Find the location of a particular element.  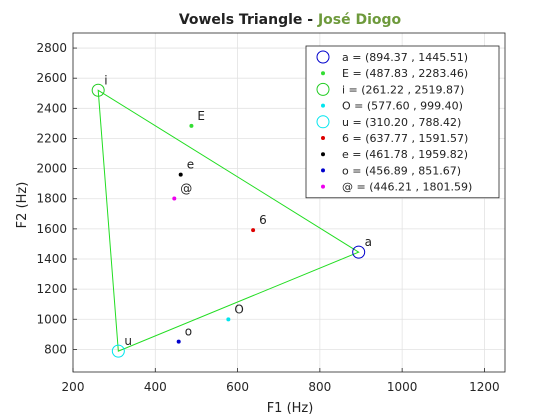

y-tick-label: 1000 is located at coordinates (51, 319).